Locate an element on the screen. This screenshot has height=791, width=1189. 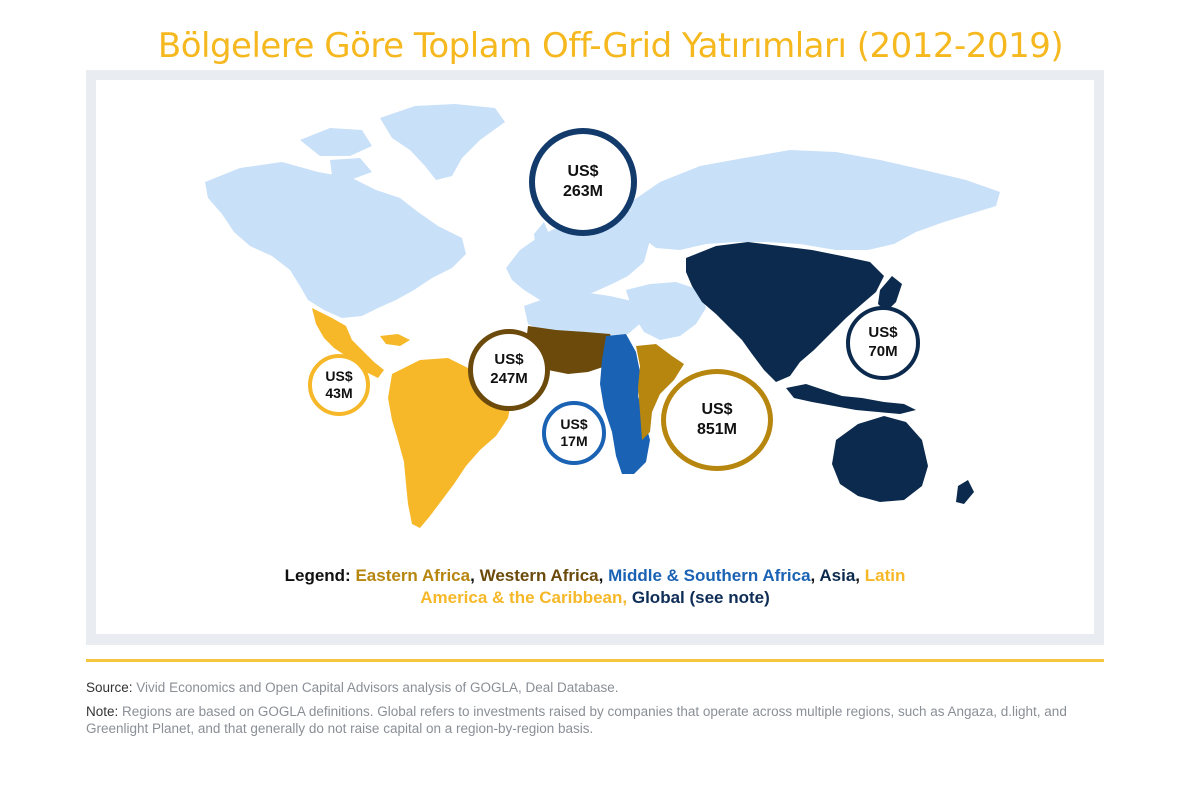
bubble-asia: US$ 70M is located at coordinates (883, 343).